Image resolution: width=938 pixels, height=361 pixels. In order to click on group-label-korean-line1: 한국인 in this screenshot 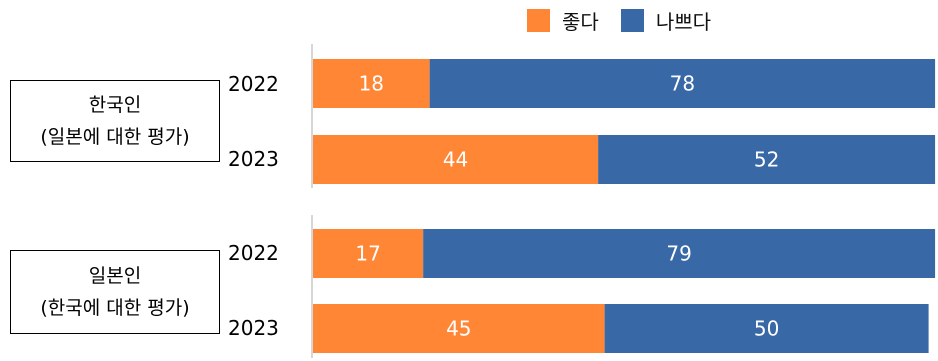, I will do `click(115, 105)`.